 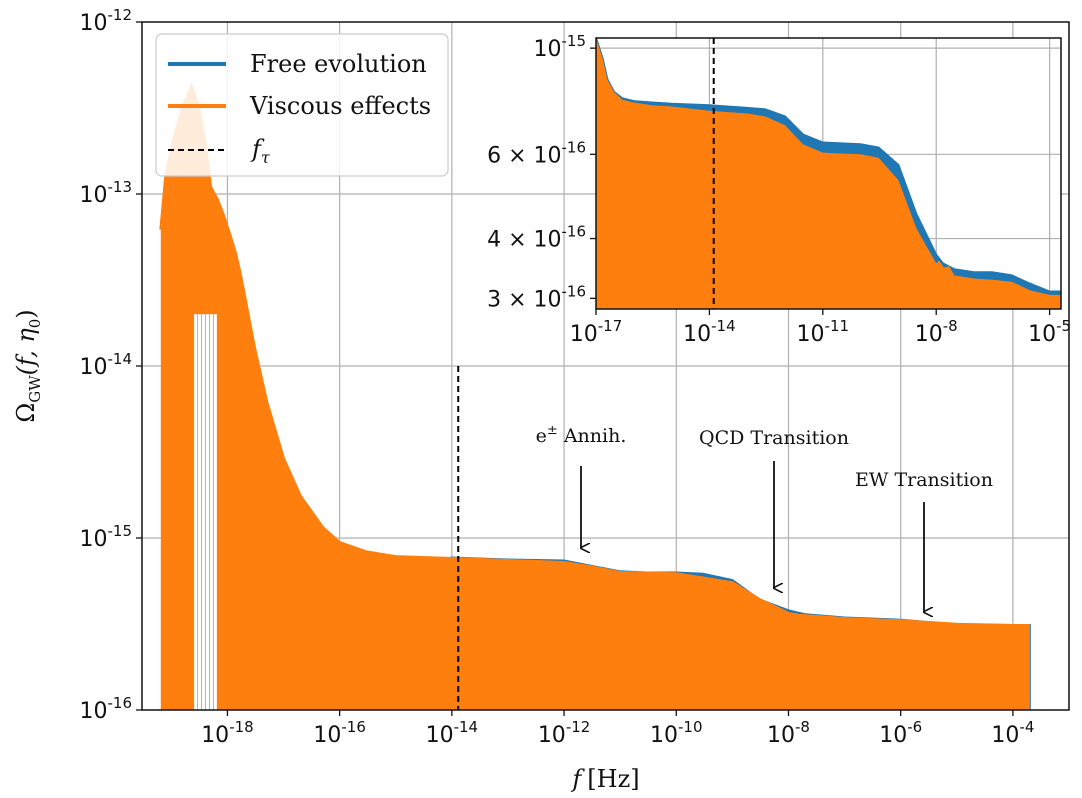 I want to click on x-axis-label: f [Hz], so click(x=604, y=779).